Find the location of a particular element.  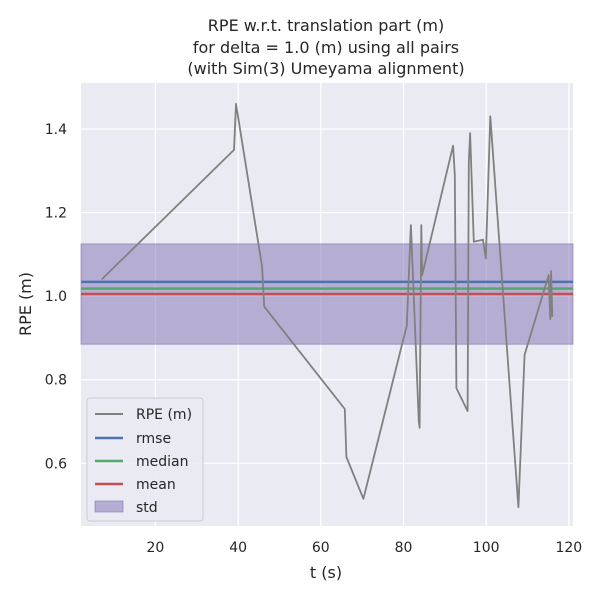

legend-label-rmse: rmse is located at coordinates (153, 439).